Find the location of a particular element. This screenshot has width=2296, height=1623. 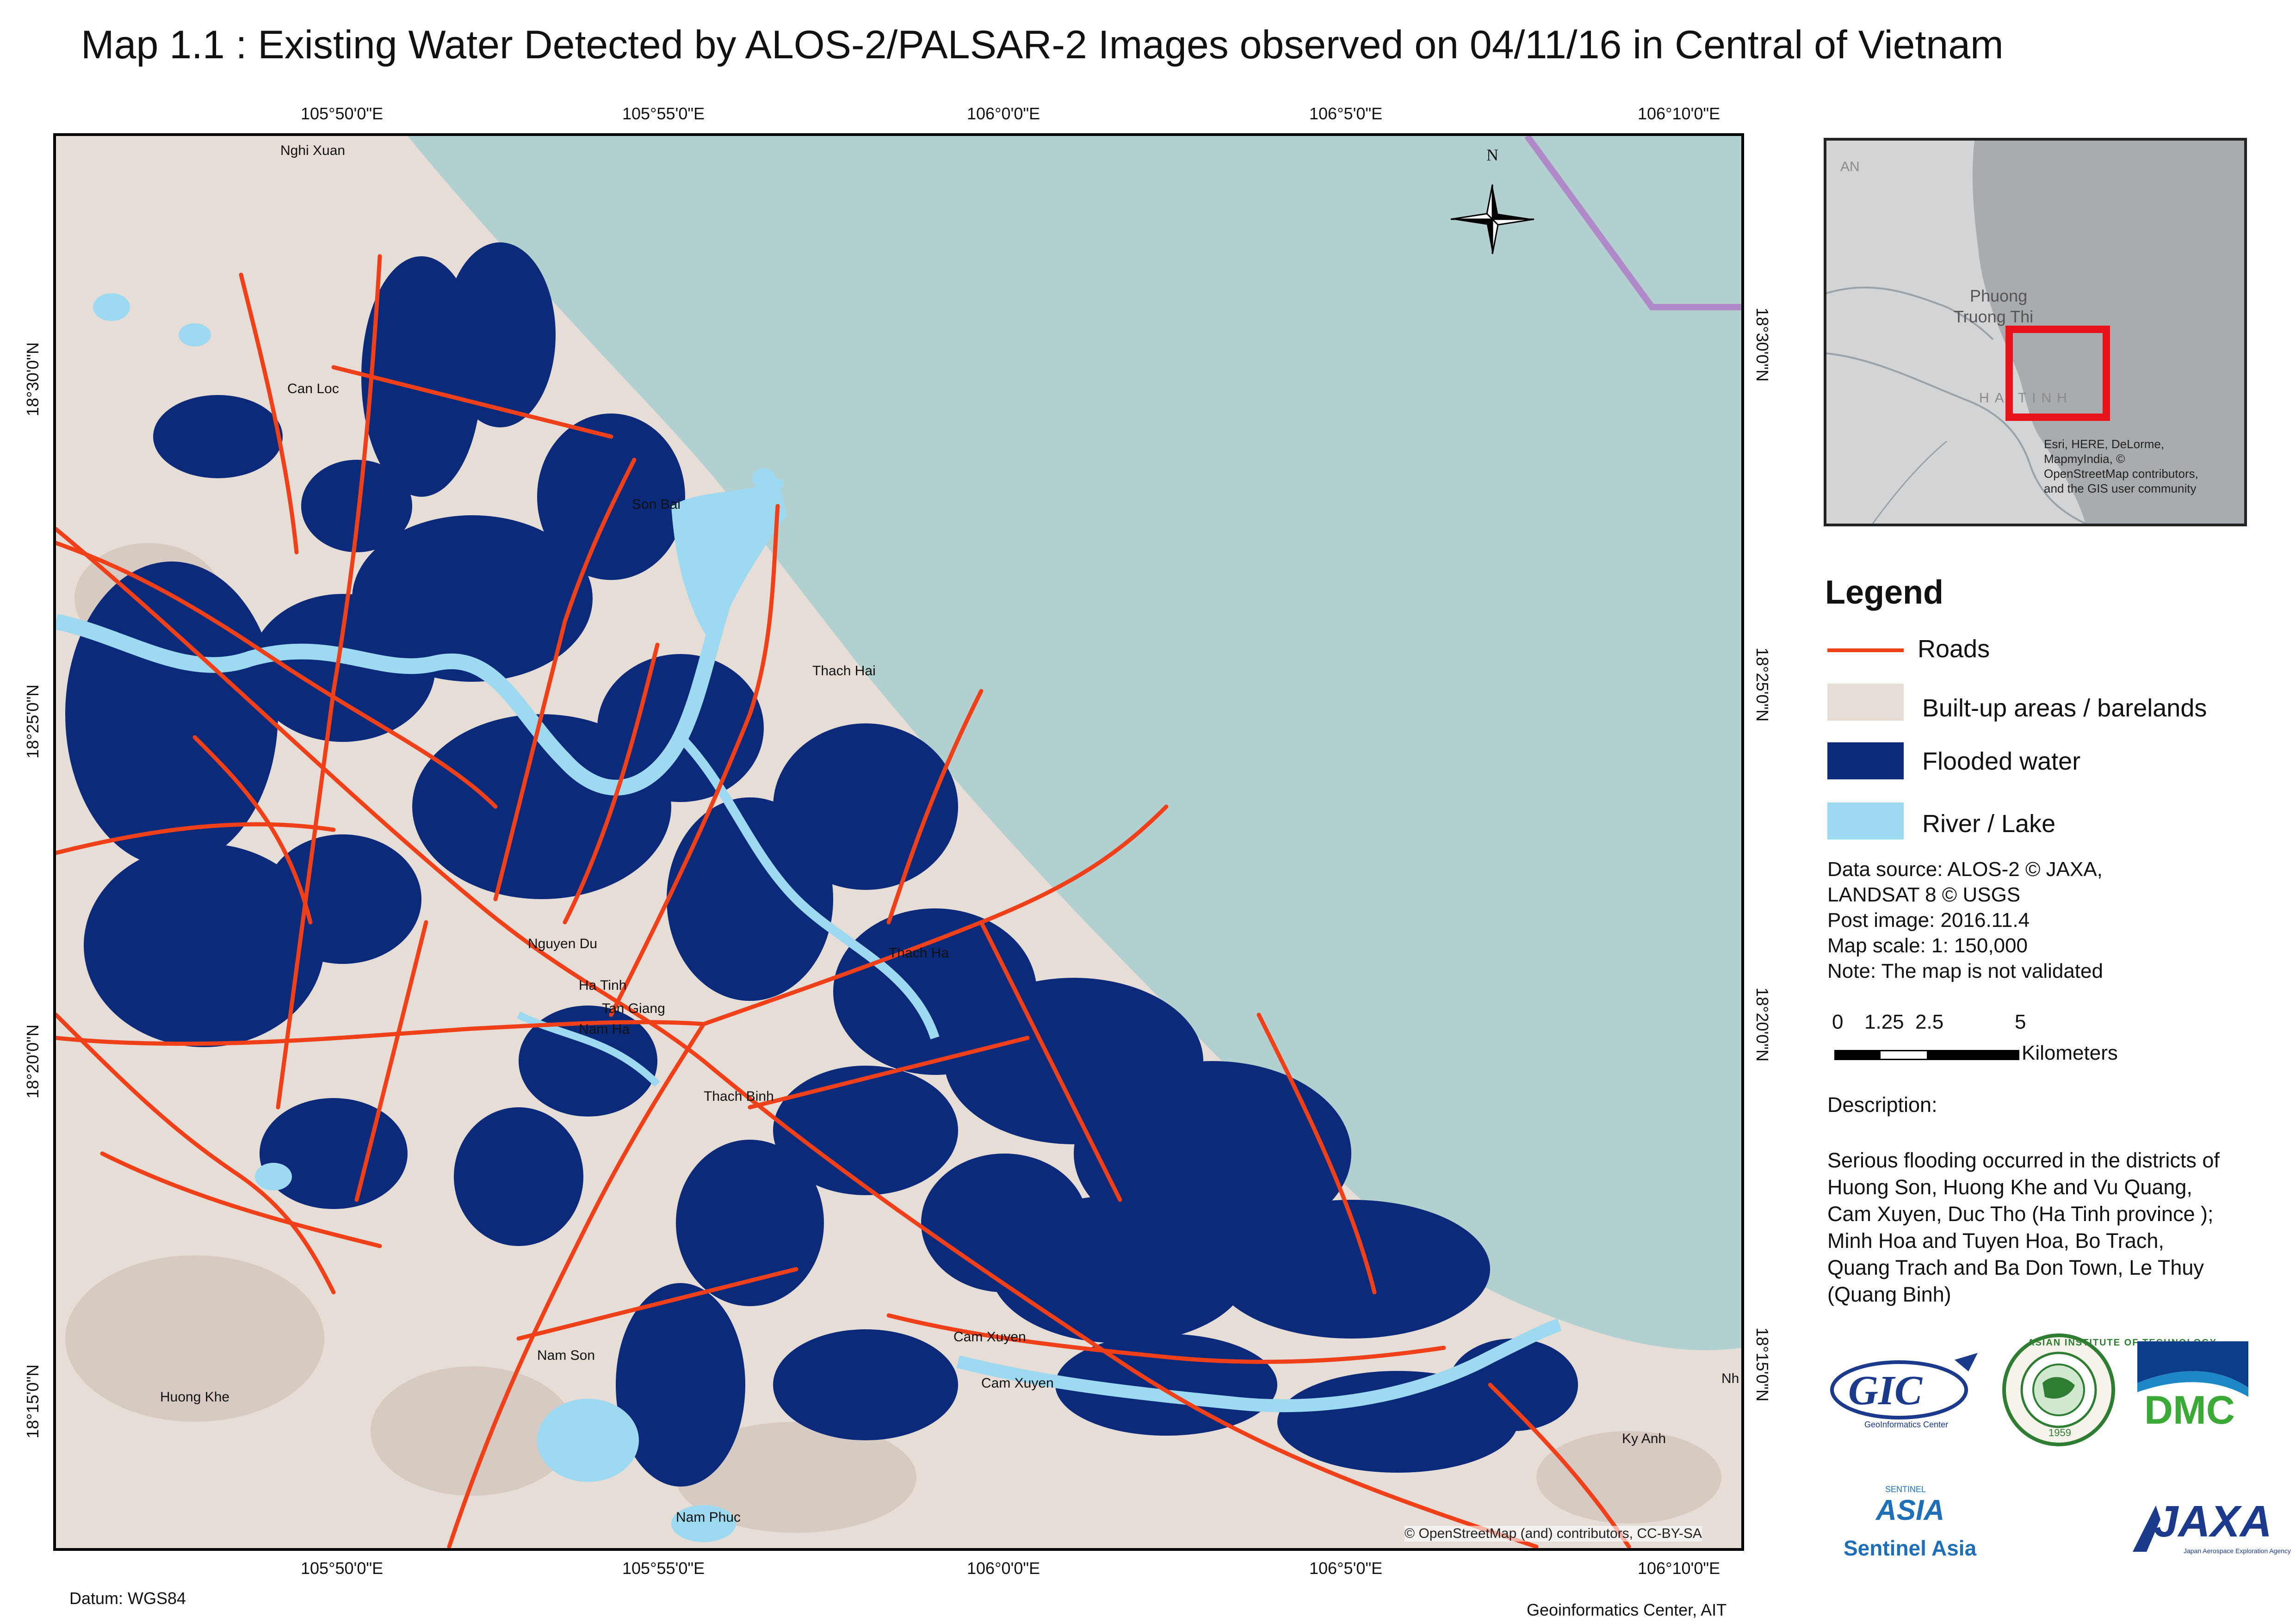

north-arrow is located at coordinates (1492, 219).